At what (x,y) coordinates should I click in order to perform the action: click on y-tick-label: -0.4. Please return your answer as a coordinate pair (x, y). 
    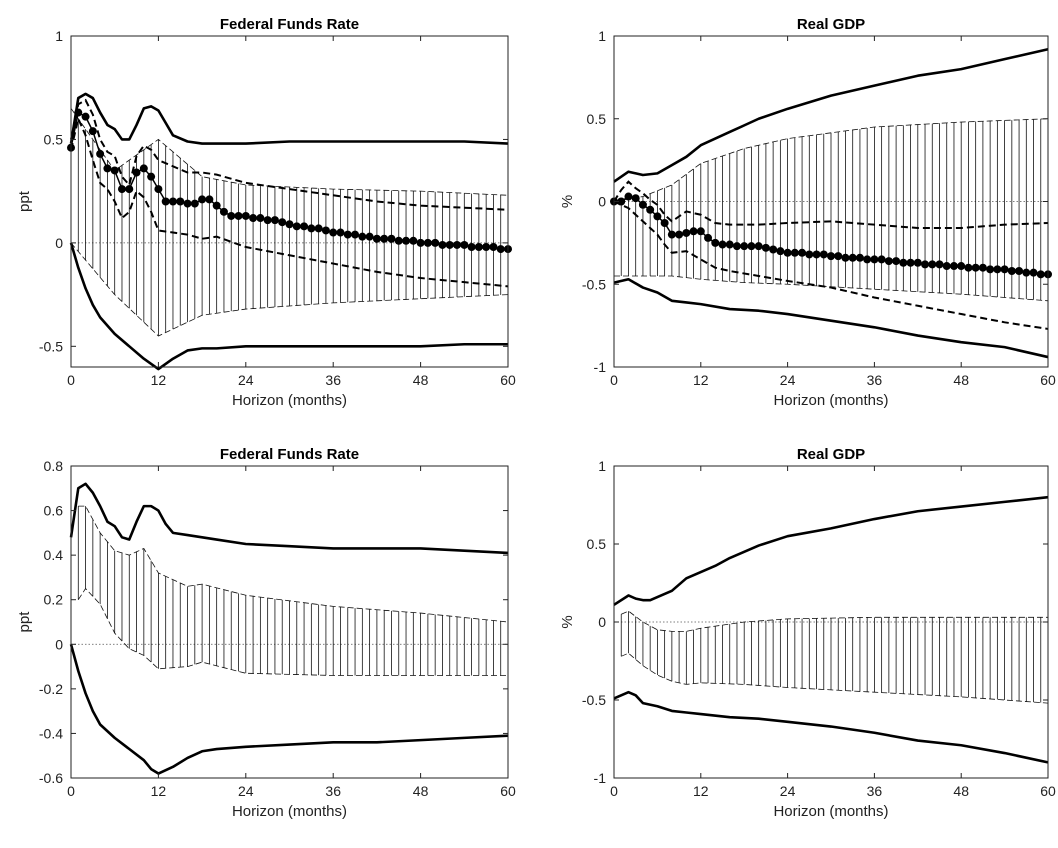
    Looking at the image, I should click on (51, 733).